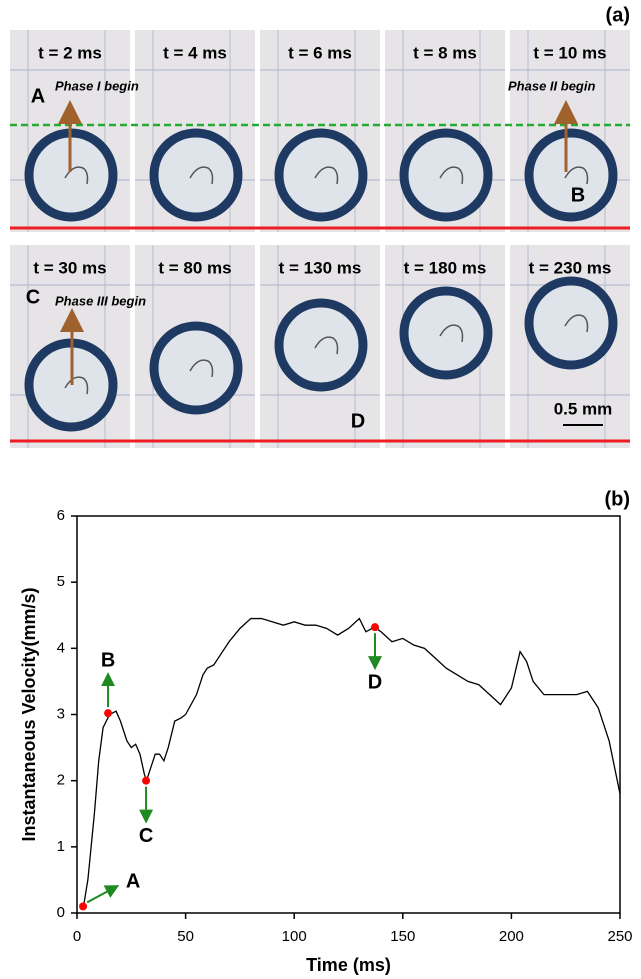 Image resolution: width=641 pixels, height=979 pixels. I want to click on x-tick-label: 200, so click(511, 936).